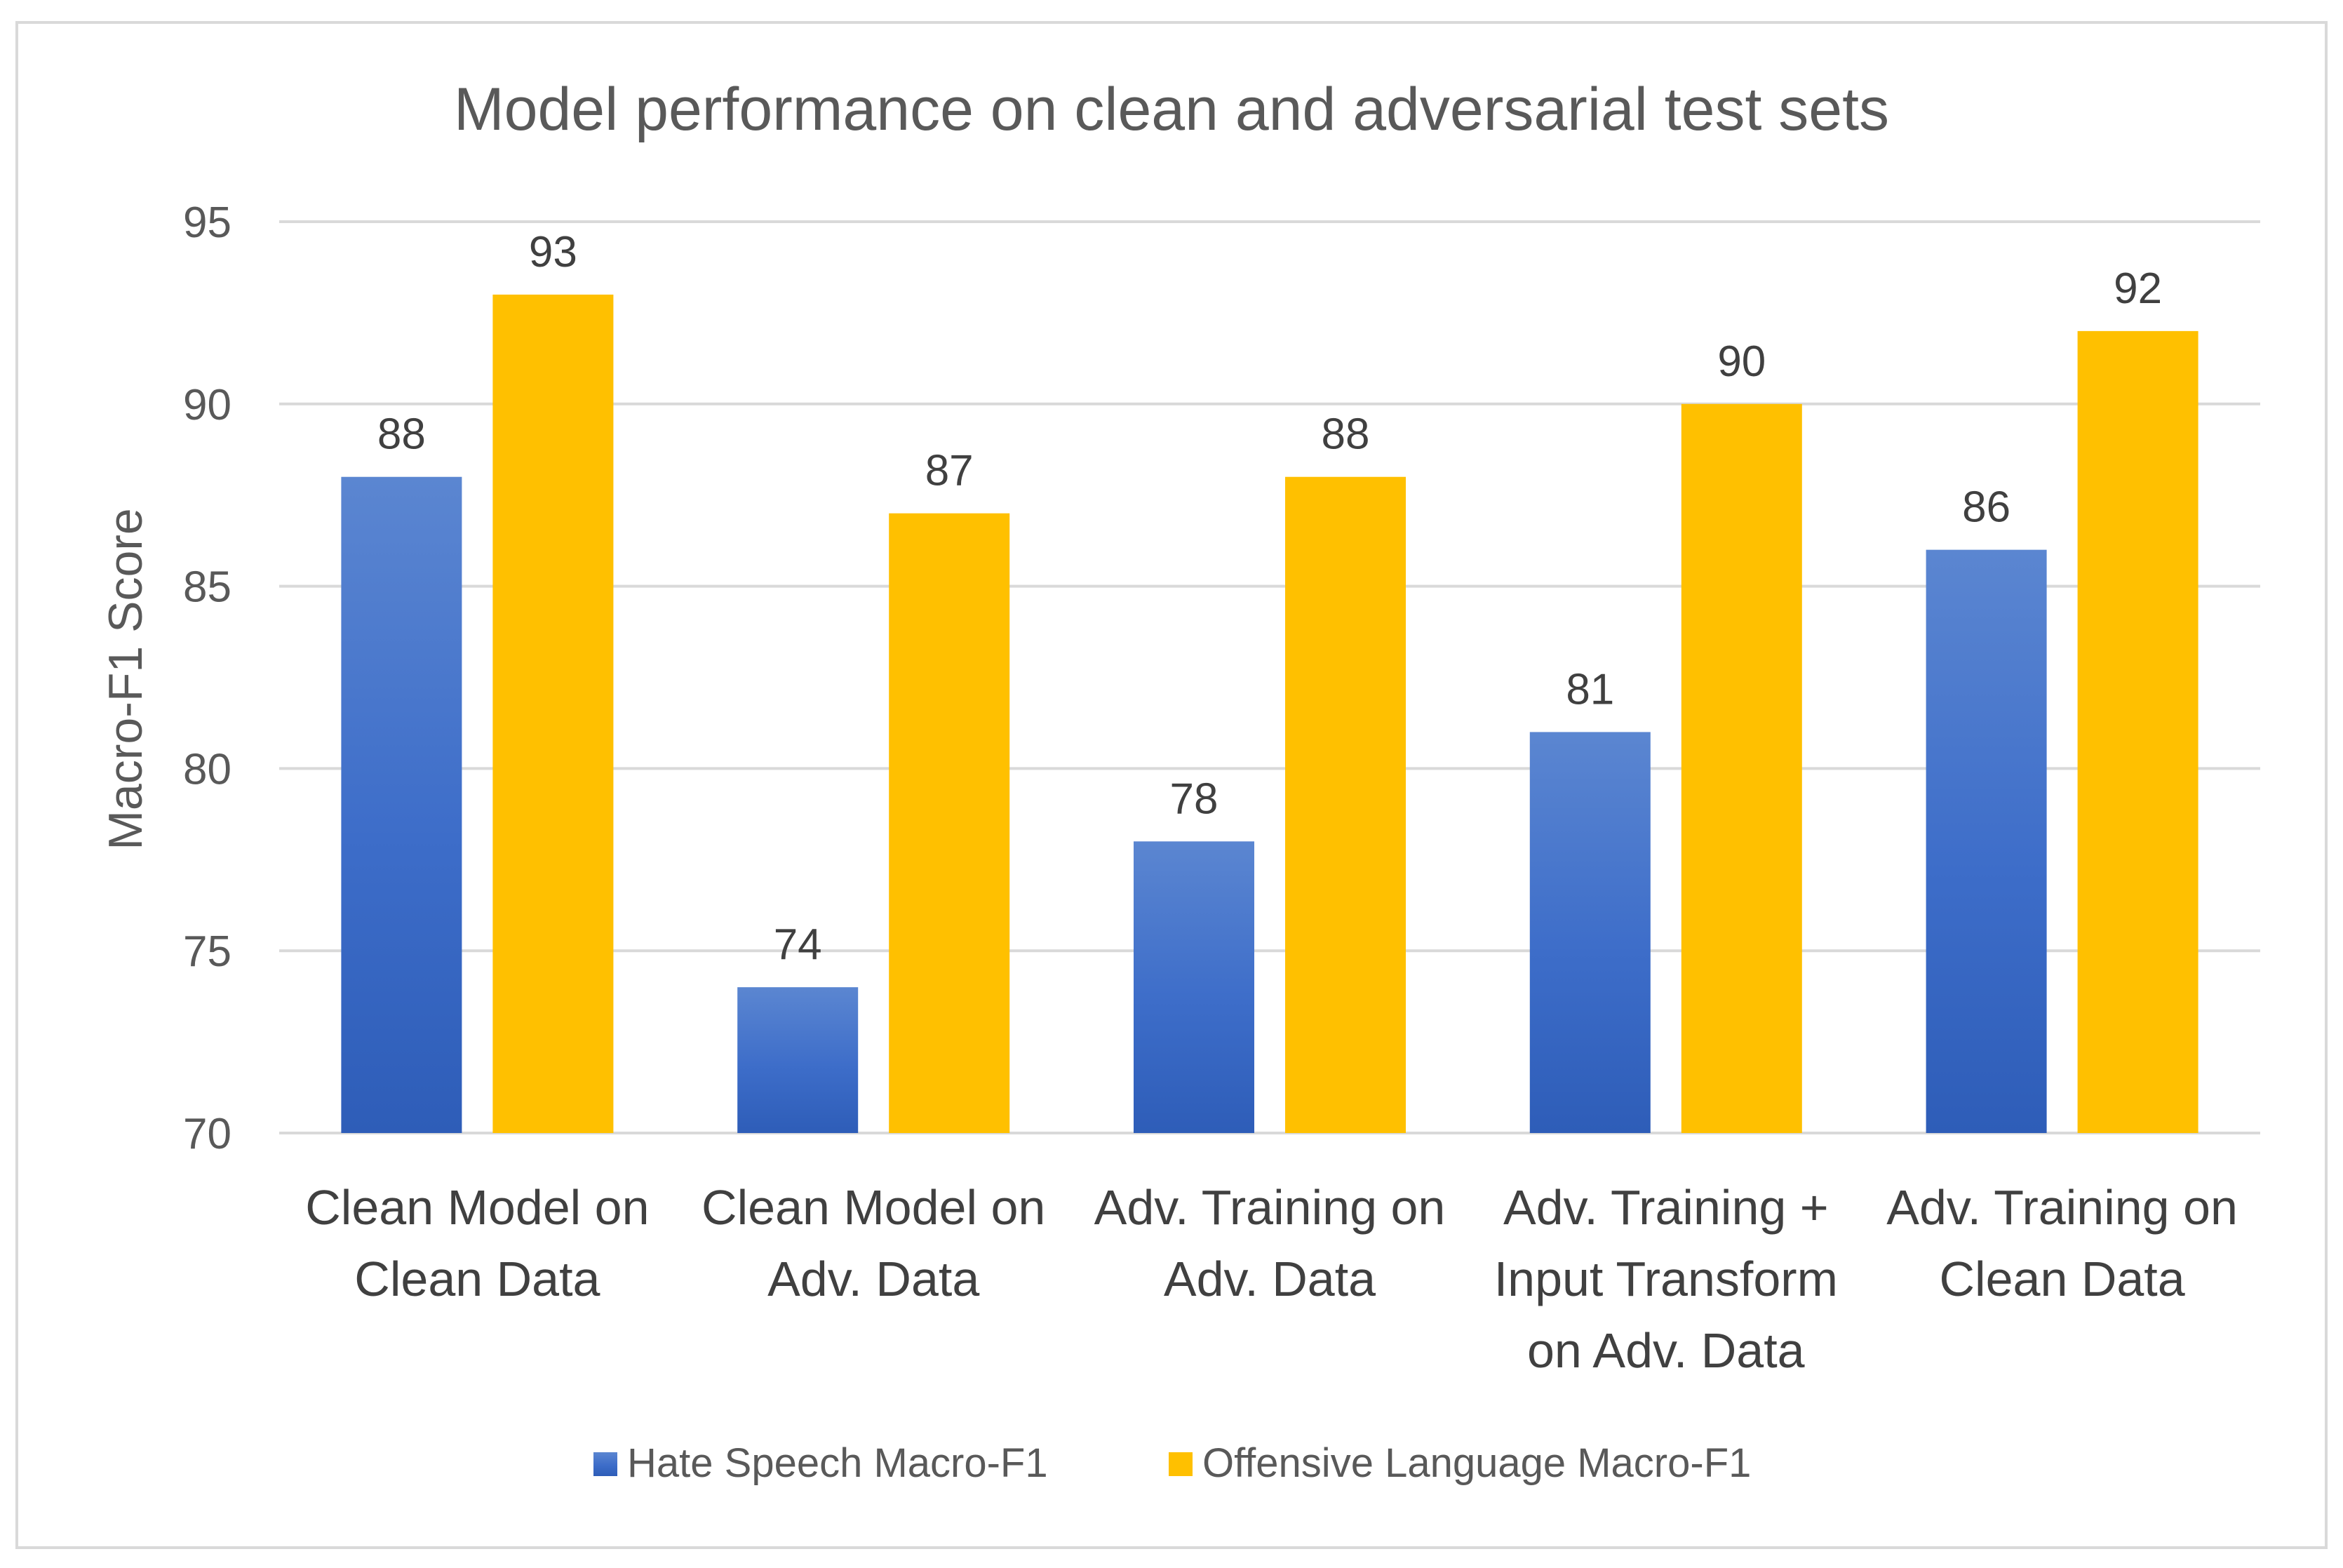 This screenshot has height=1568, width=2343. What do you see at coordinates (1666, 1279) in the screenshot?
I see `x-category-label: Input Transform` at bounding box center [1666, 1279].